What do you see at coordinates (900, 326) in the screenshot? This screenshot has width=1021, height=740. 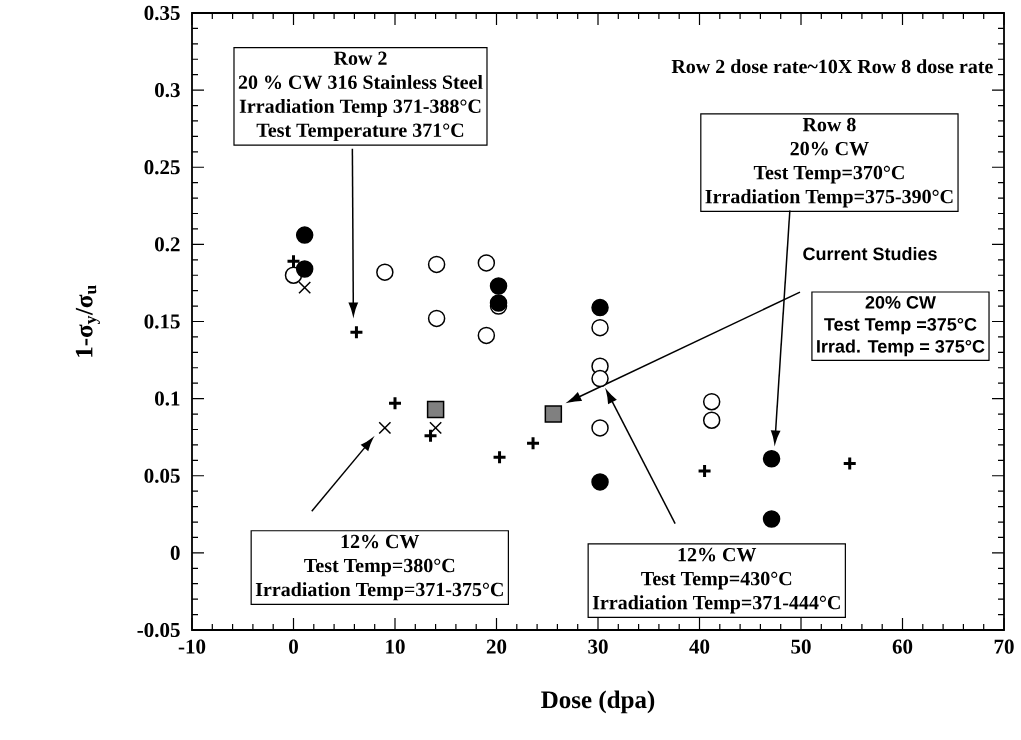 I see `annotation: Test Temp =375°C` at bounding box center [900, 326].